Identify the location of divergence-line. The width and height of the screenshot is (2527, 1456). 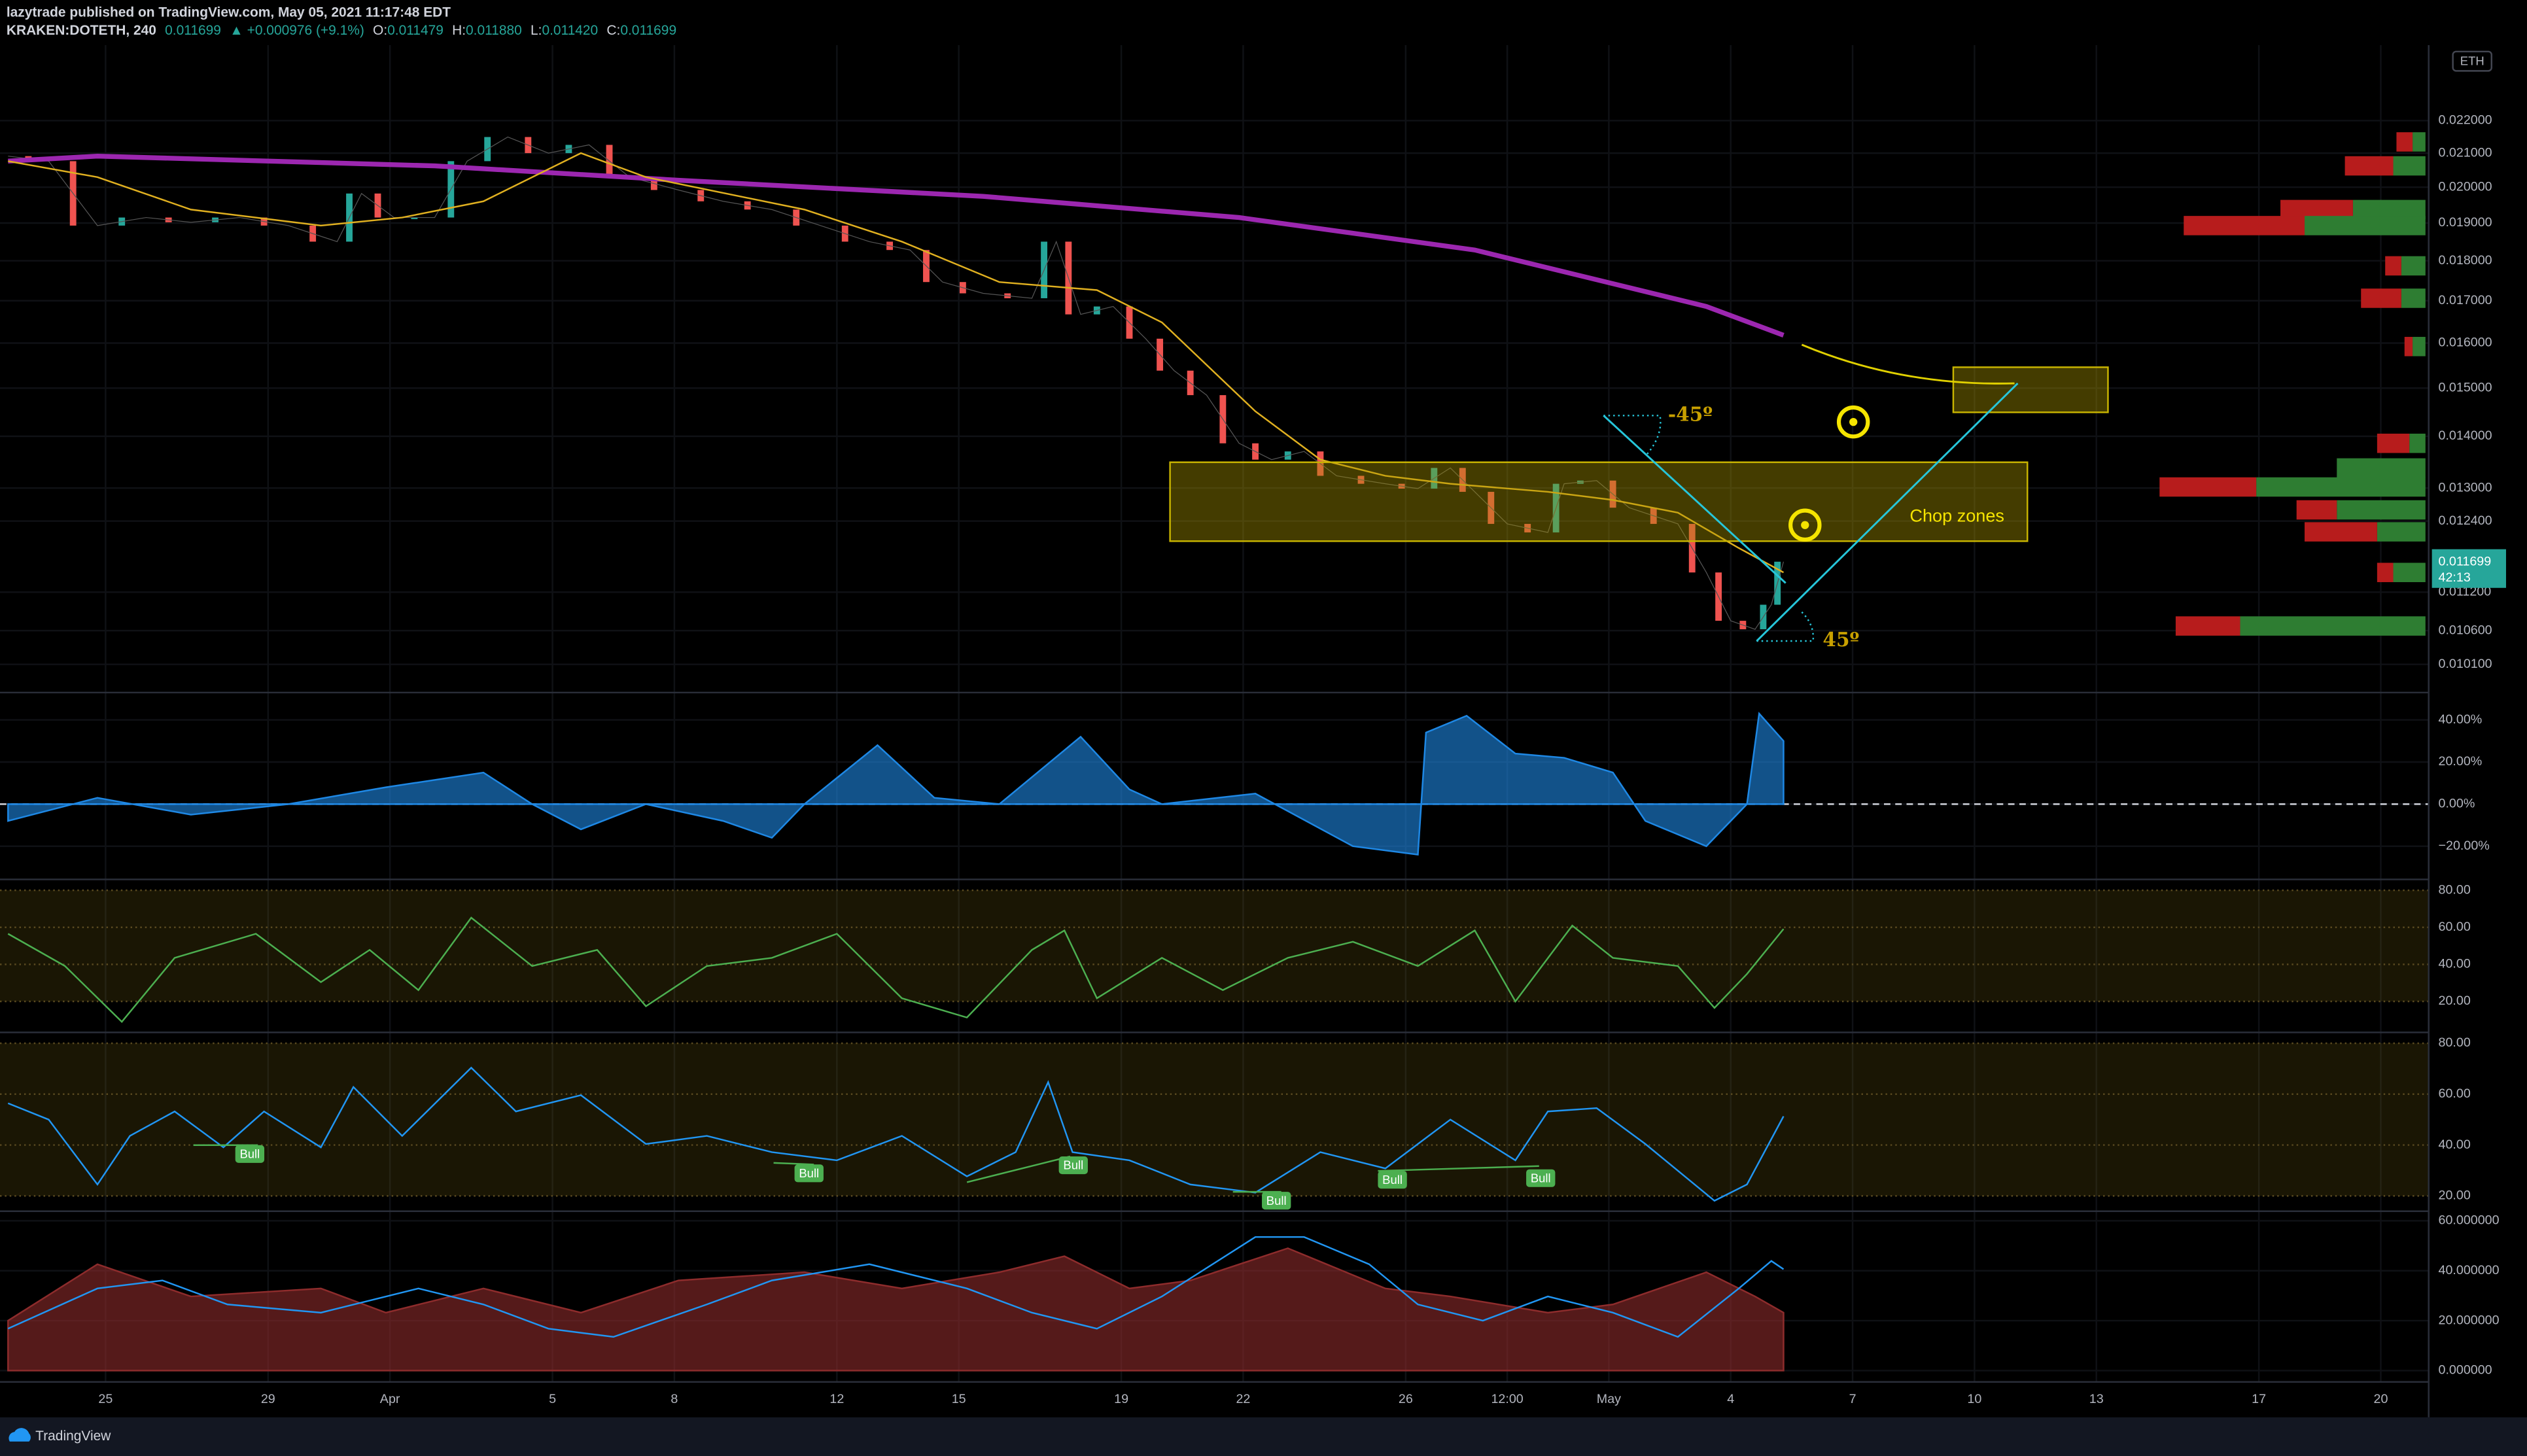
(1458, 1168).